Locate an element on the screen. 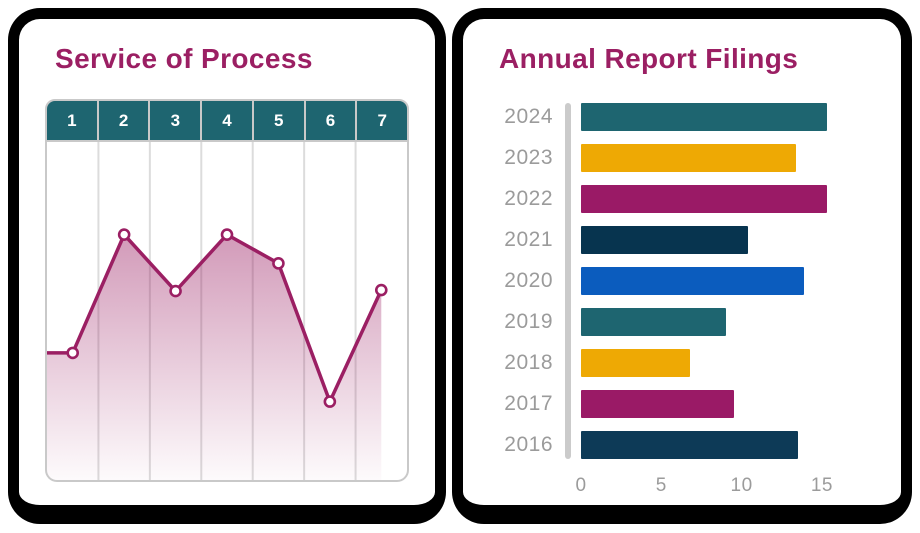  column-header-3: 3 is located at coordinates (175, 120).